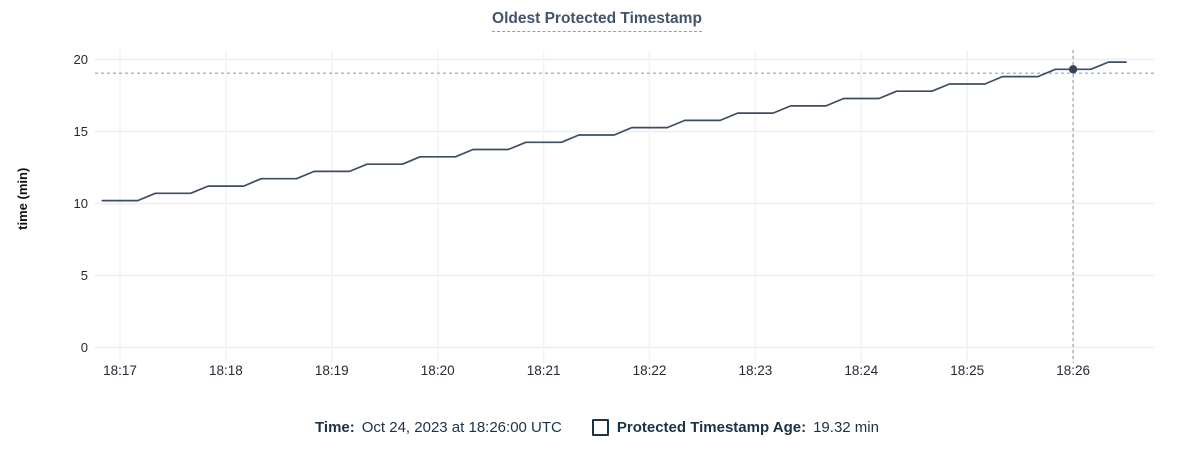 Image resolution: width=1194 pixels, height=466 pixels. Describe the element at coordinates (226, 370) in the screenshot. I see `x-tick-label: 18:18` at that location.